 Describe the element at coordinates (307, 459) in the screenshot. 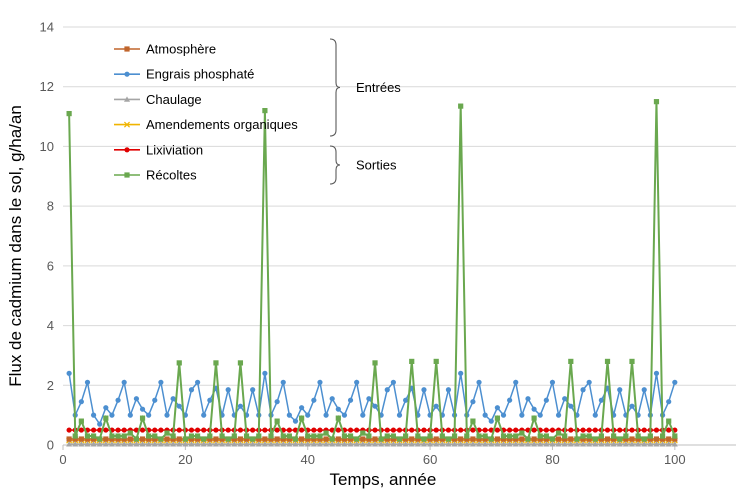

I see `x-tick-label: 40` at that location.